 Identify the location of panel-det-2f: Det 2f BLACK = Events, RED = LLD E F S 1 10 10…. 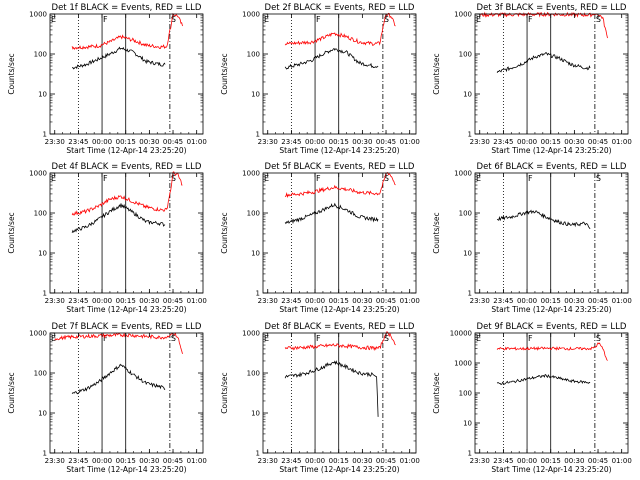
(320, 79).